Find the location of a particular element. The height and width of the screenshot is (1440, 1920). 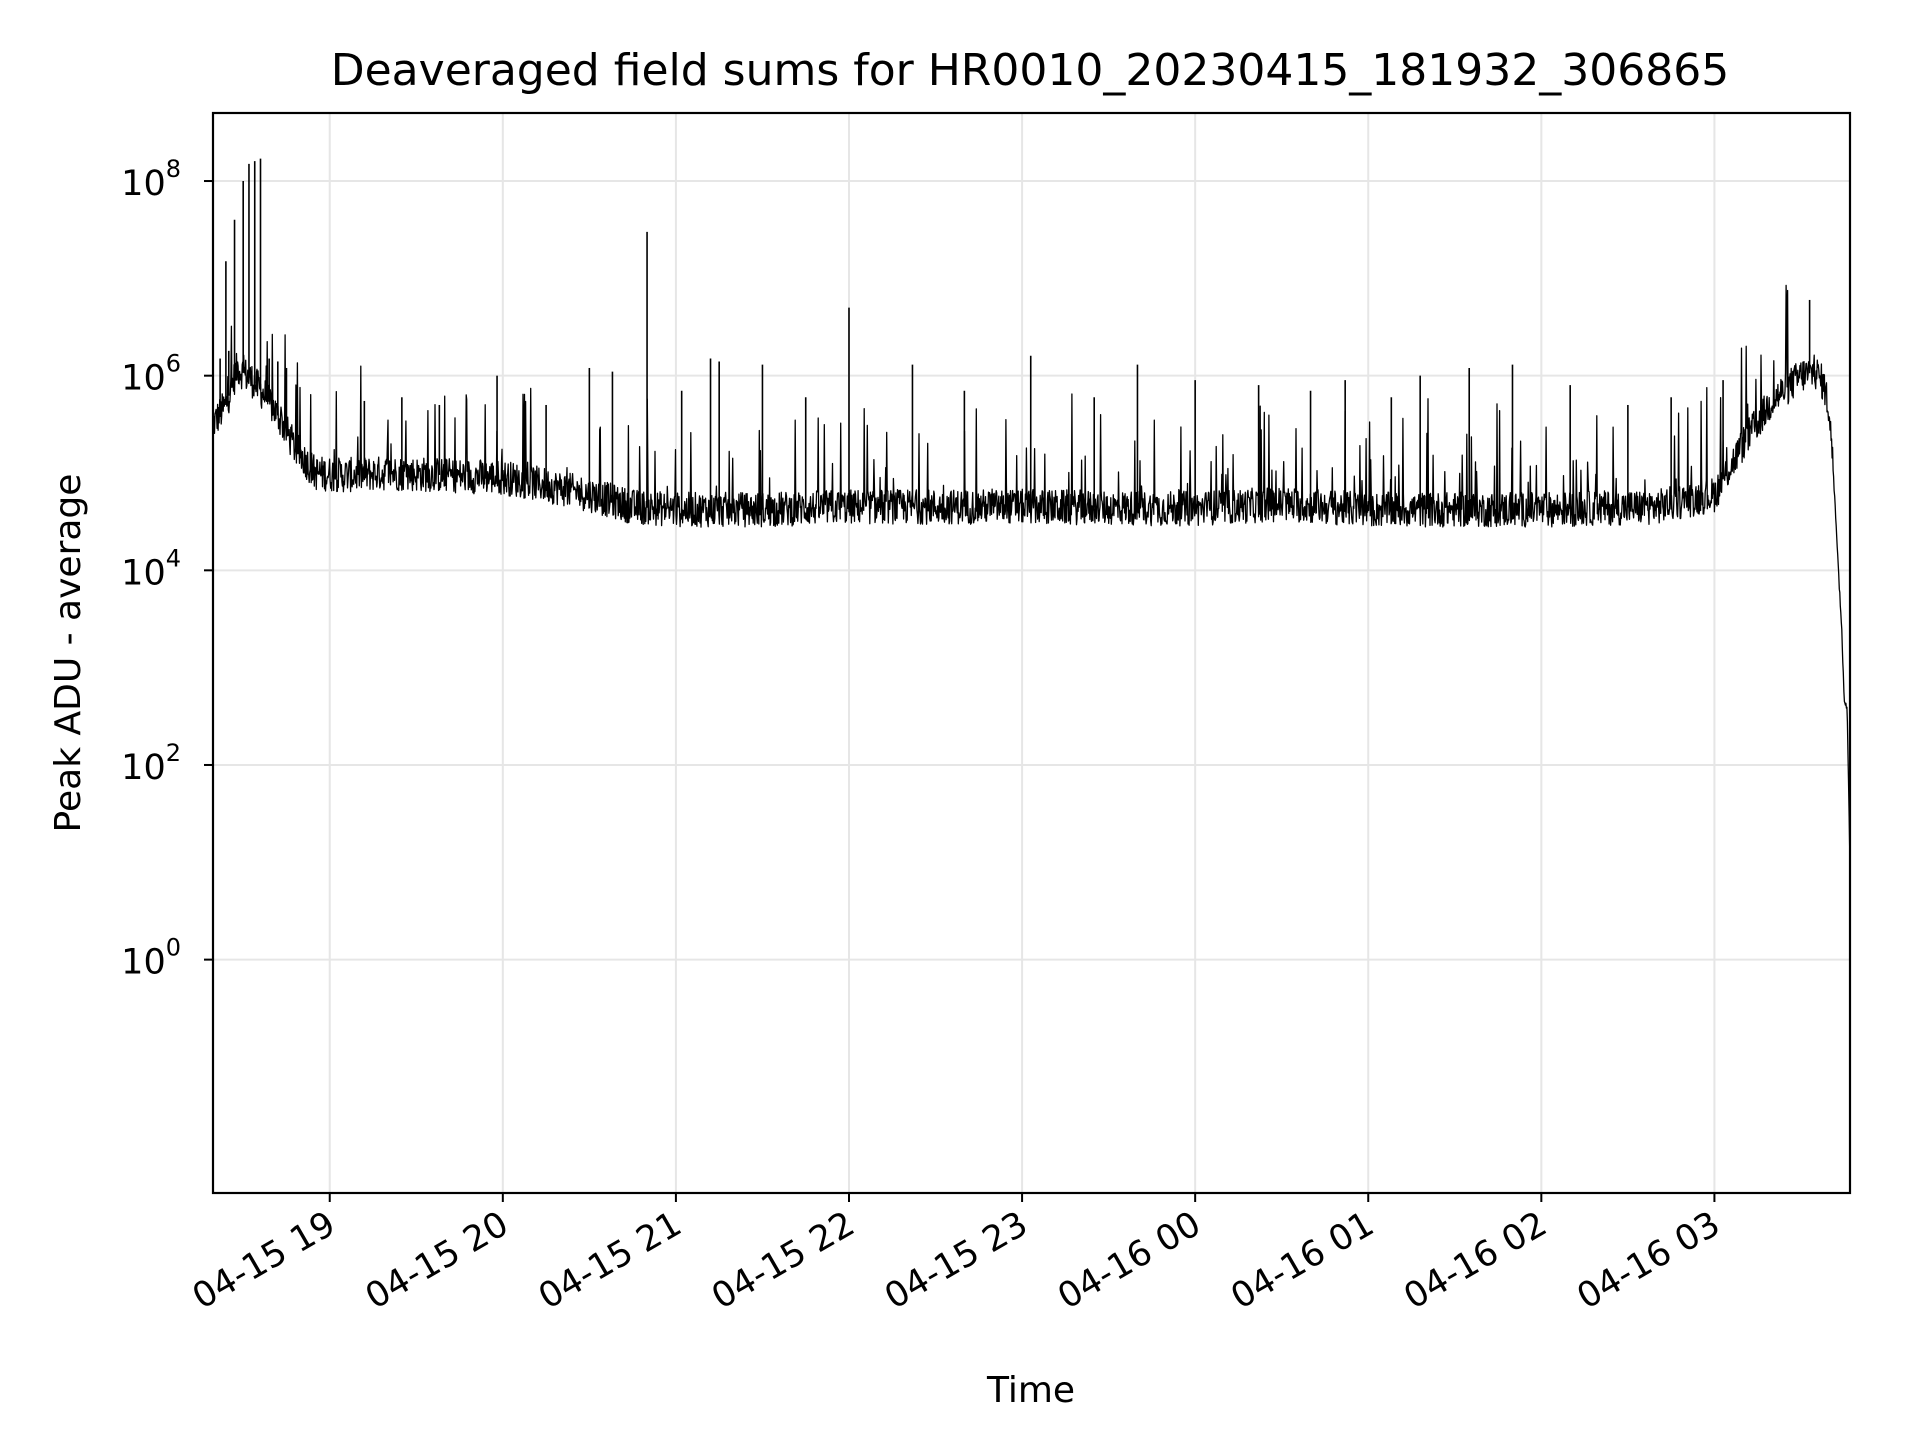

y-tick-label: 10² is located at coordinates (151, 763).